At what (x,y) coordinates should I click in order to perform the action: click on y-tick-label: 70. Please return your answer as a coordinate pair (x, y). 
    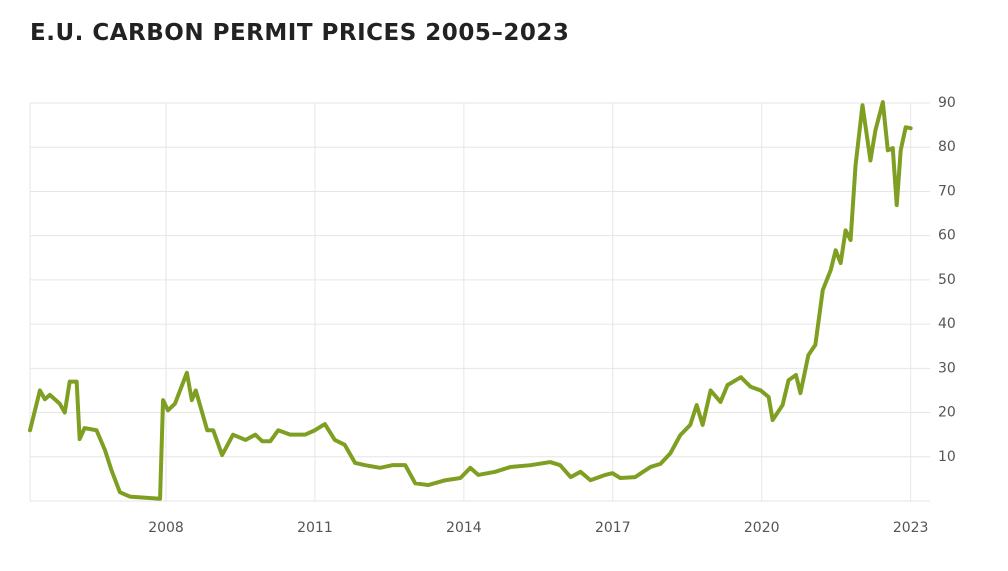
    Looking at the image, I should click on (947, 191).